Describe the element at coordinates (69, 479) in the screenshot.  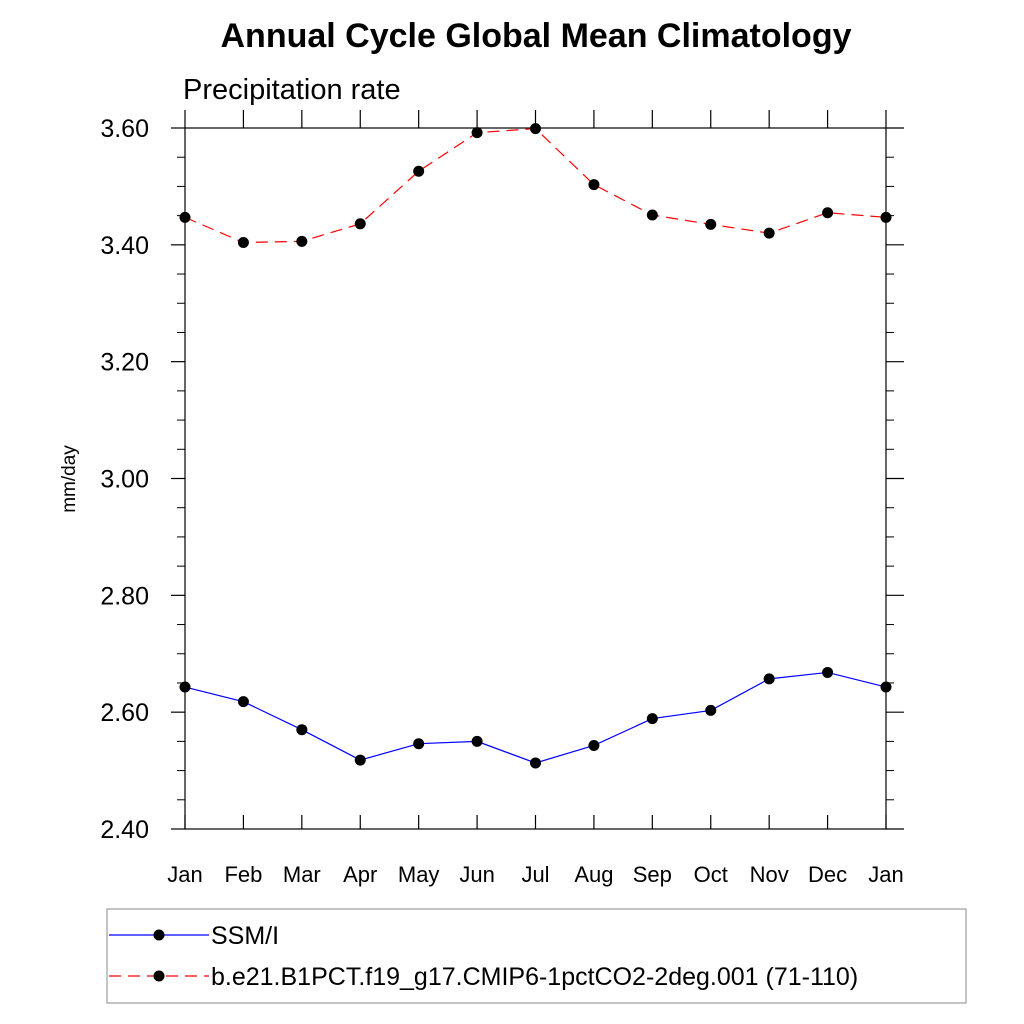
I see `y-axis-label: mm/day` at that location.